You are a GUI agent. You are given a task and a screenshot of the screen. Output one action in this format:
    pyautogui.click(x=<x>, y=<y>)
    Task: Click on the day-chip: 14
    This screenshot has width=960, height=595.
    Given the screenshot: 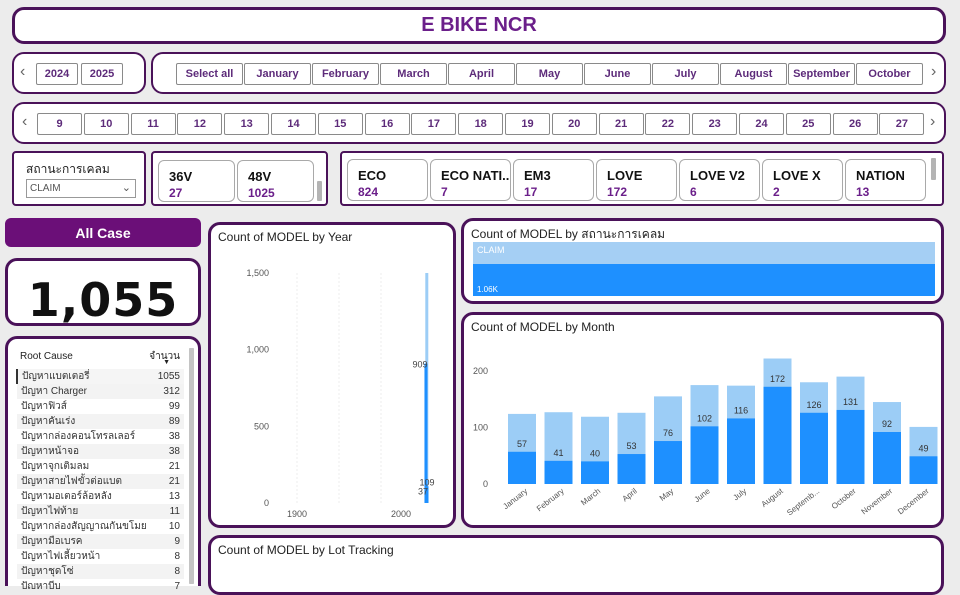 What is the action you would take?
    pyautogui.click(x=293, y=124)
    